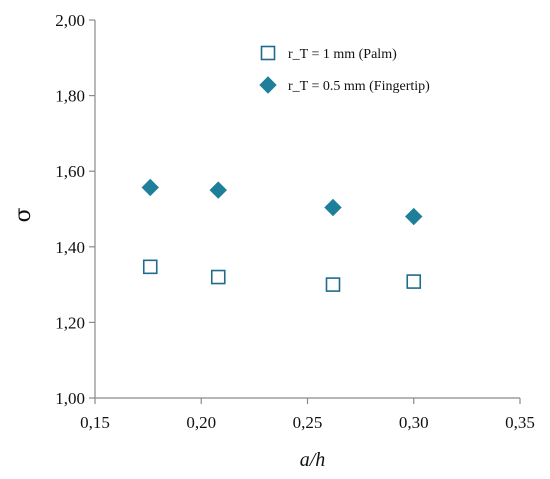 The image size is (550, 479). I want to click on y-tick-label: 1,20, so click(70, 322).